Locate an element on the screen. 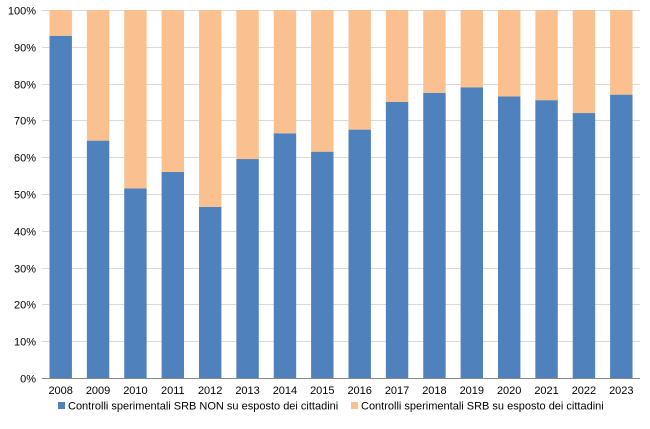 The image size is (650, 429). y-tick-label: 40% is located at coordinates (25, 233).